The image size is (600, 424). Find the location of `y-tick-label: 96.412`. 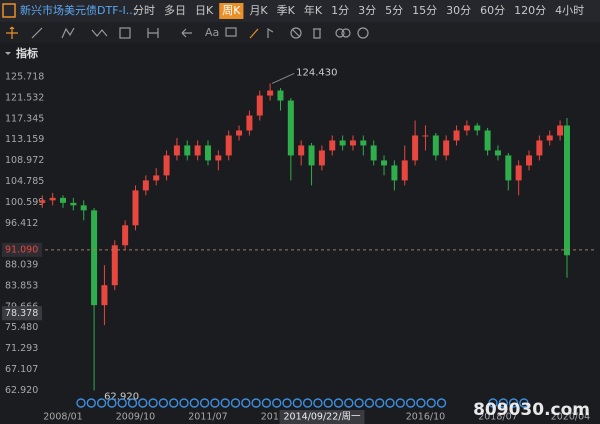

y-tick-label: 96.412 is located at coordinates (21, 223).